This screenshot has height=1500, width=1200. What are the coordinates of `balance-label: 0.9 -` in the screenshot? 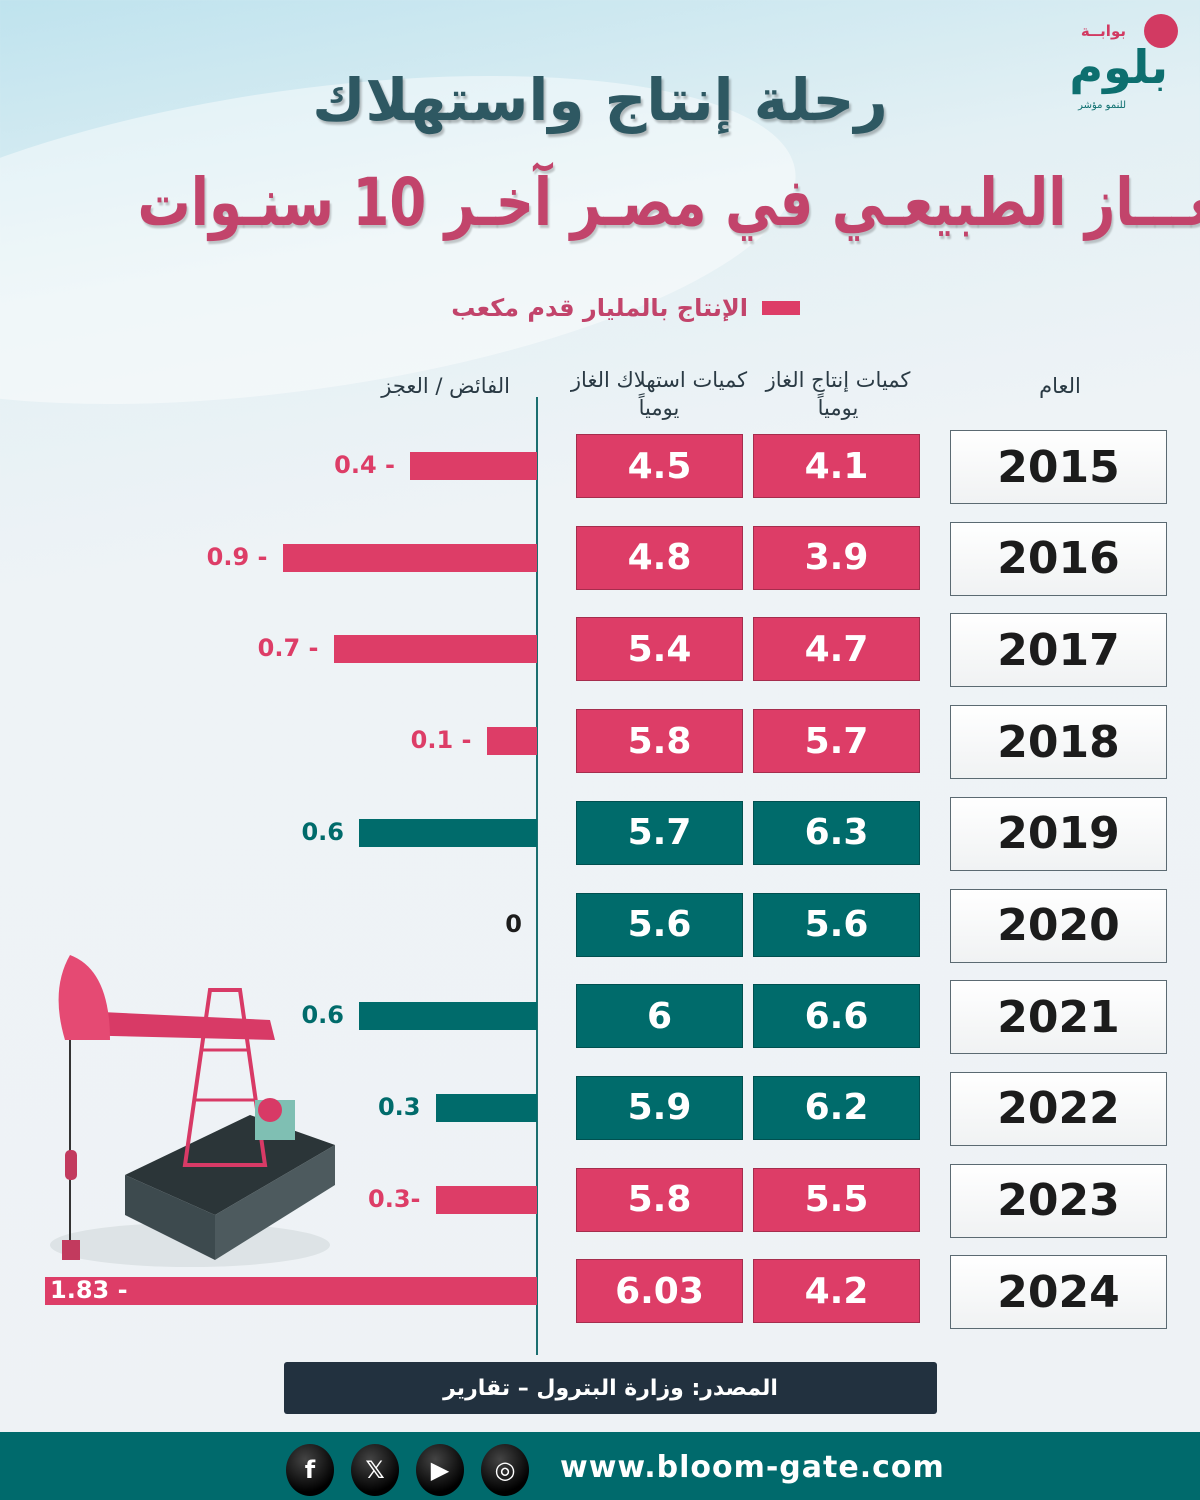 It's located at (237, 556).